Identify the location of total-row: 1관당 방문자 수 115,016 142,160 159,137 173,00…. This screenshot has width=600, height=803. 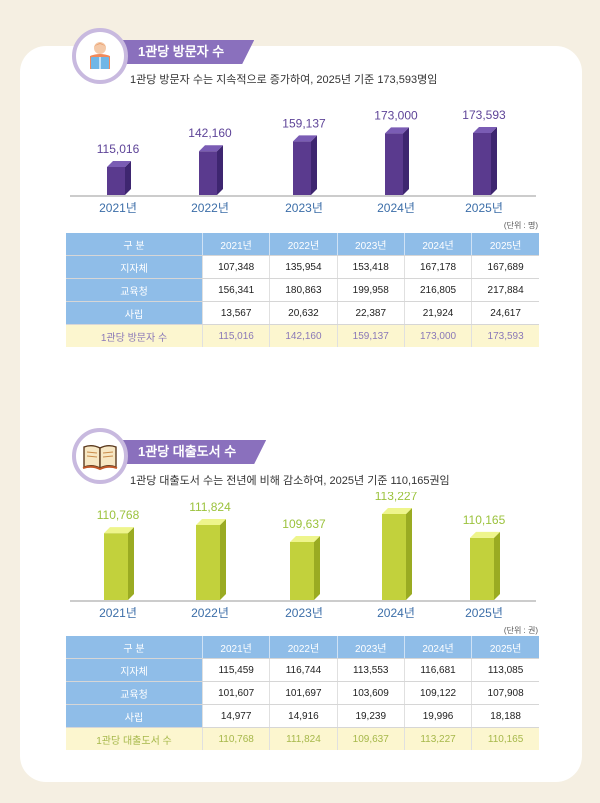
(302, 335).